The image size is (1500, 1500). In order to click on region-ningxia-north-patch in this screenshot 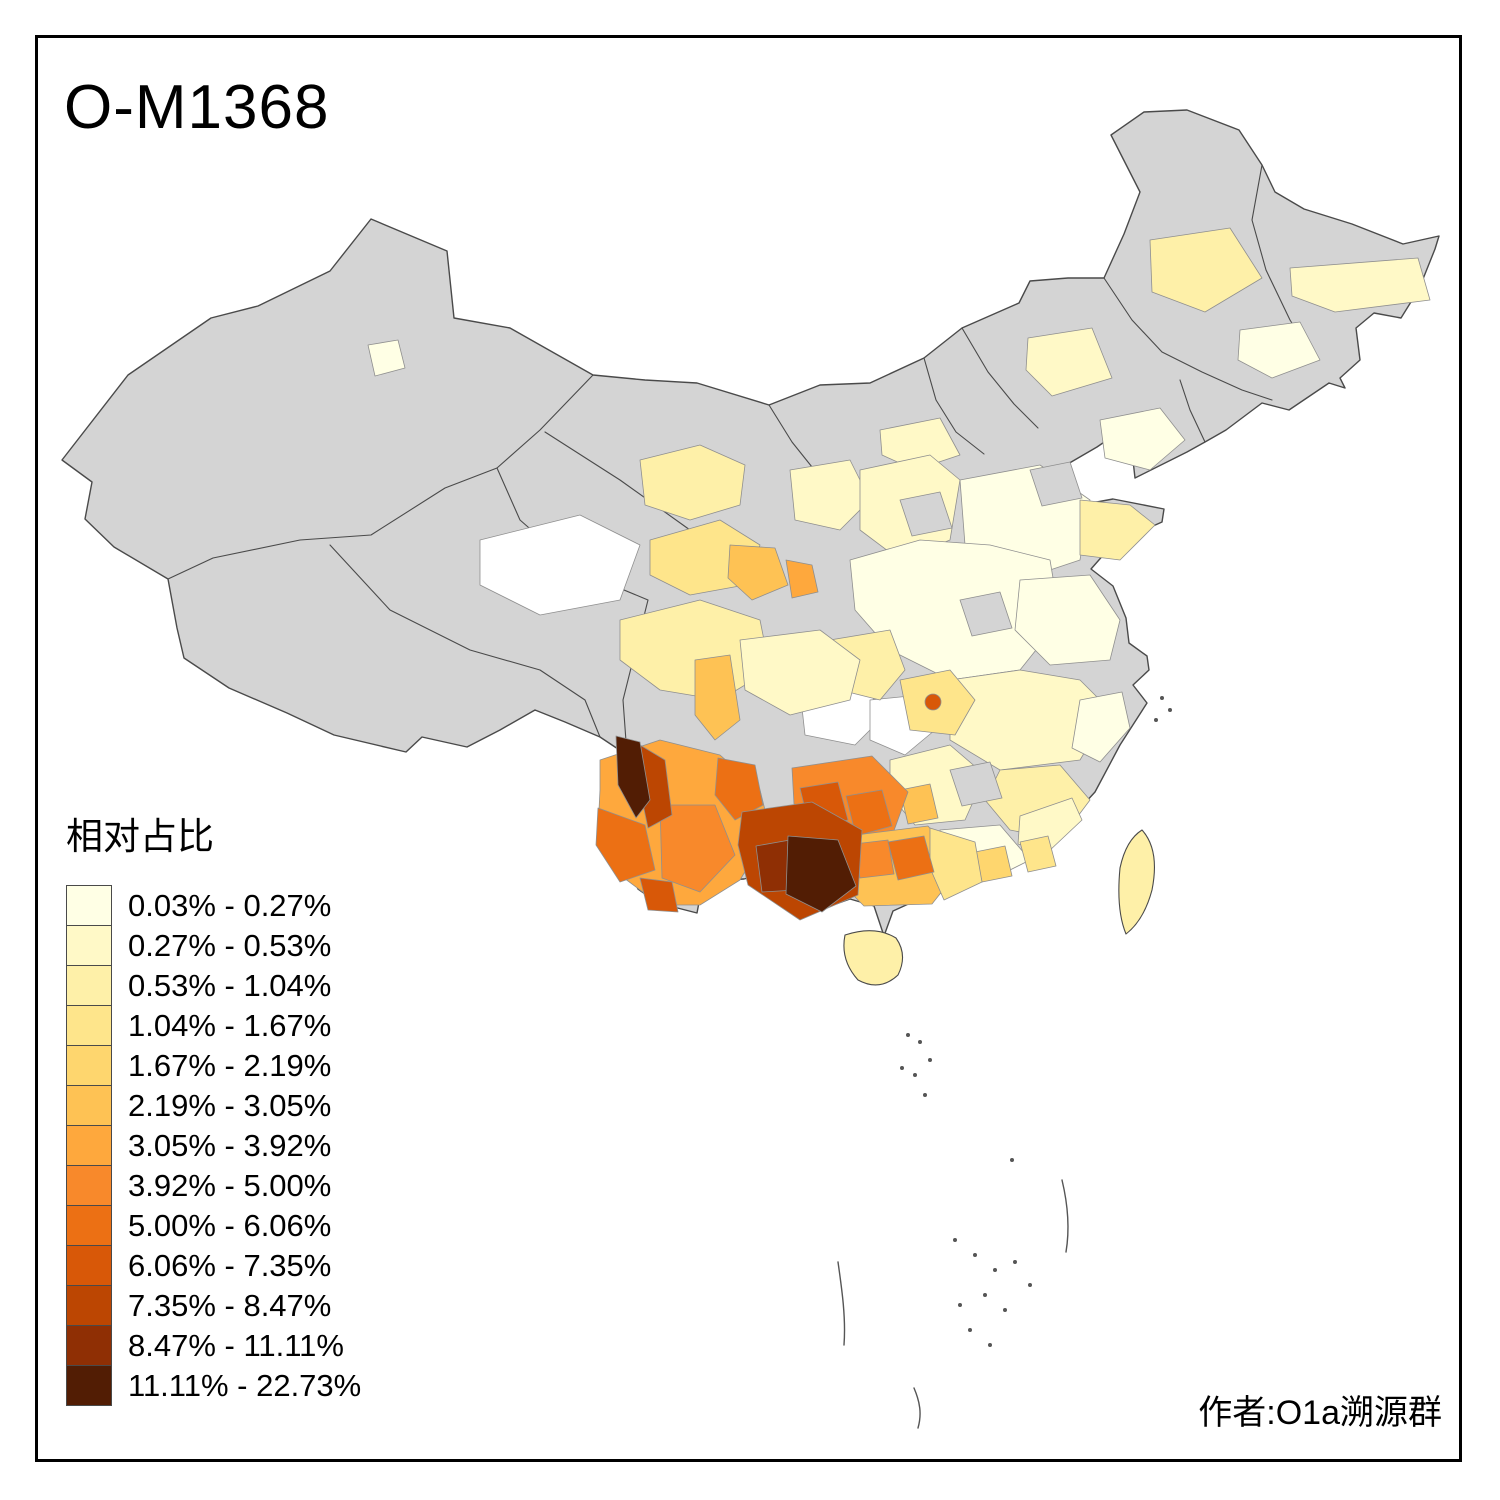, I will do `click(830, 495)`.